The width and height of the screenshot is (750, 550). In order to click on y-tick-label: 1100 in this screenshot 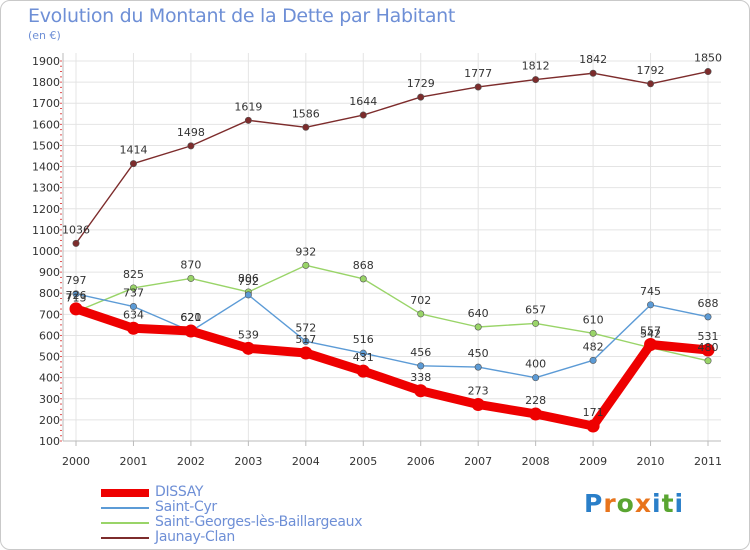, I will do `click(46, 230)`.